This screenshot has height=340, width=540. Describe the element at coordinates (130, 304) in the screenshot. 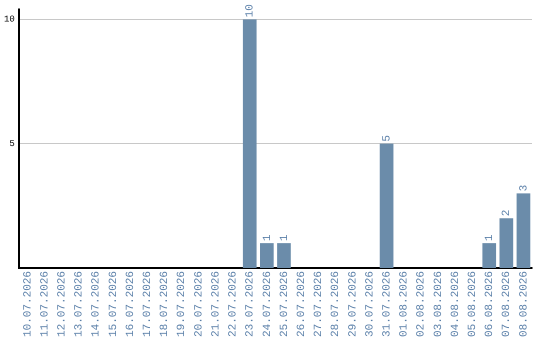

I see `x-tick-label: 16.07.2026` at that location.